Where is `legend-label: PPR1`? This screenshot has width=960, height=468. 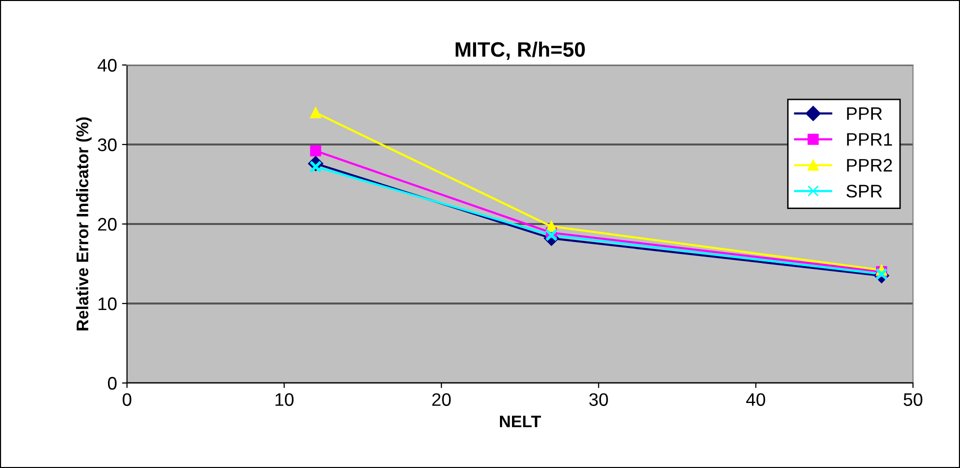
legend-label: PPR1 is located at coordinates (869, 139).